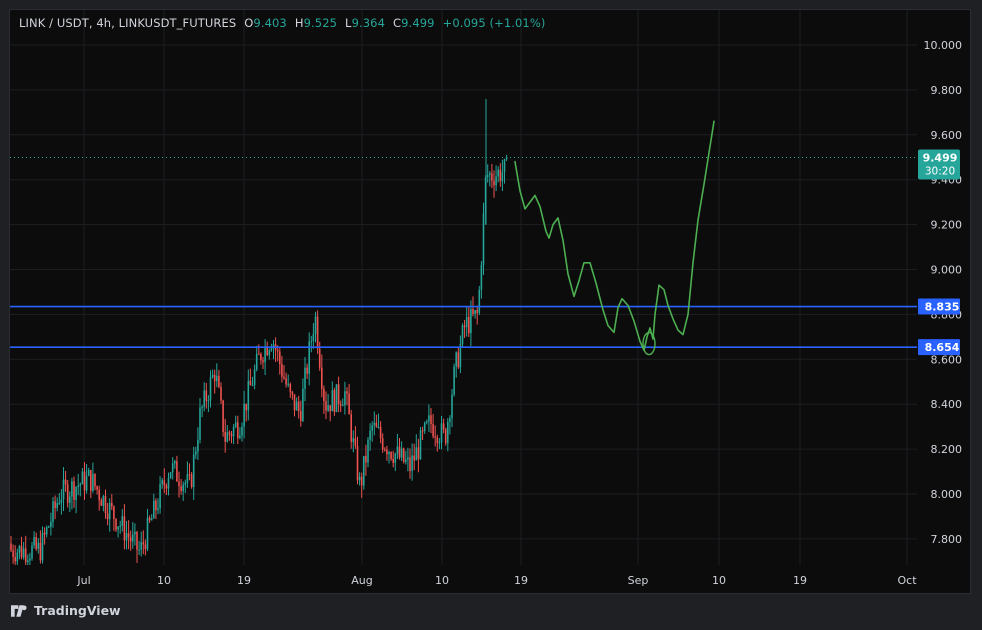  What do you see at coordinates (397, 23) in the screenshot?
I see `legend-close-label: C` at bounding box center [397, 23].